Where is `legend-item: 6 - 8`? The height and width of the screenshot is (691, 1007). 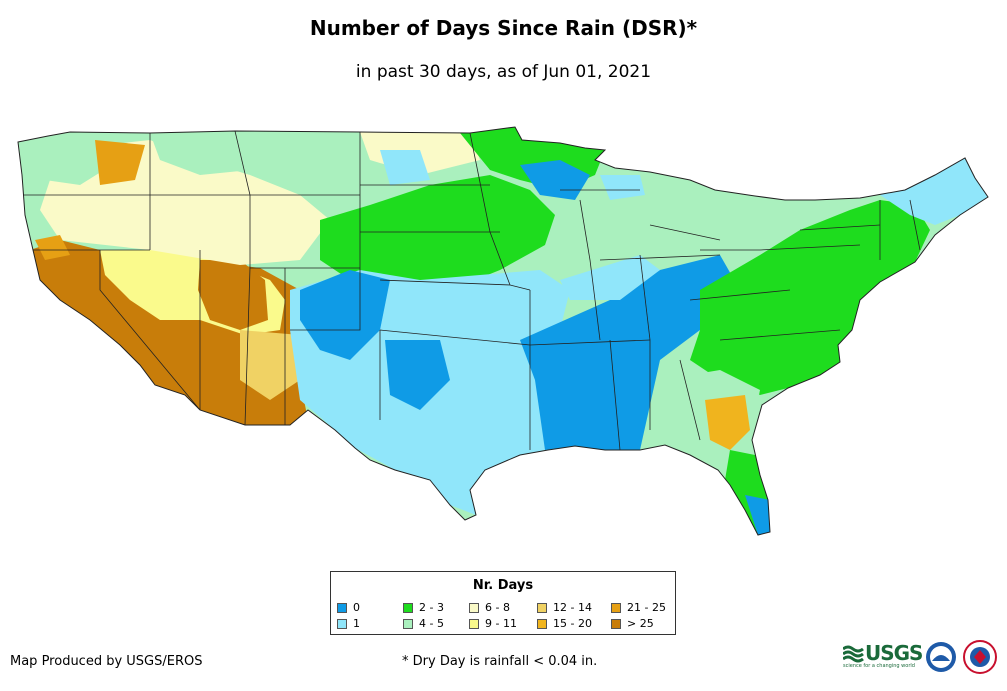 legend-item: 6 - 8 is located at coordinates (489, 608).